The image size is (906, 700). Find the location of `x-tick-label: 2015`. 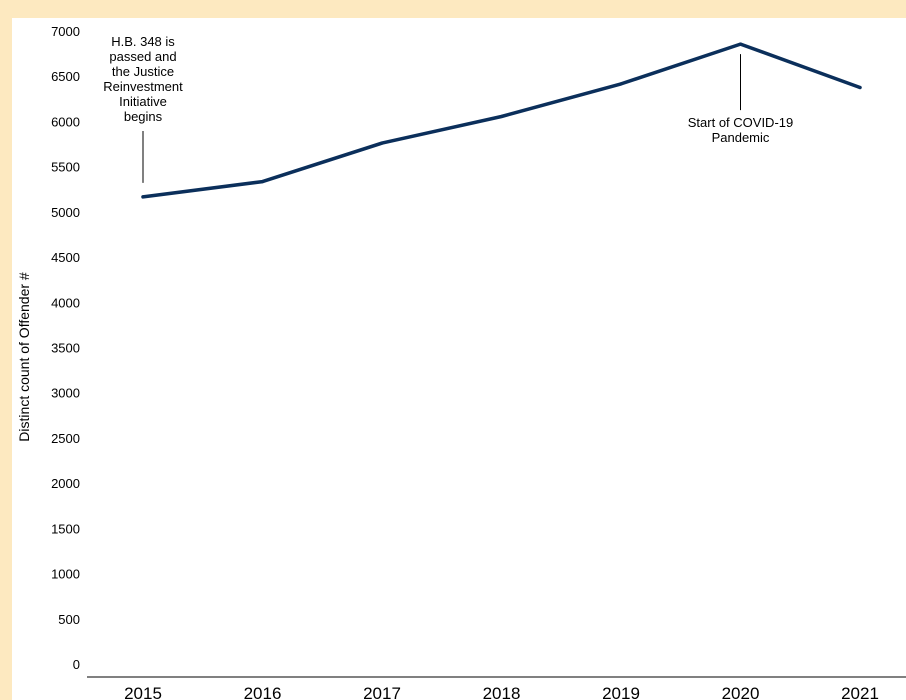

x-tick-label: 2015 is located at coordinates (143, 692).